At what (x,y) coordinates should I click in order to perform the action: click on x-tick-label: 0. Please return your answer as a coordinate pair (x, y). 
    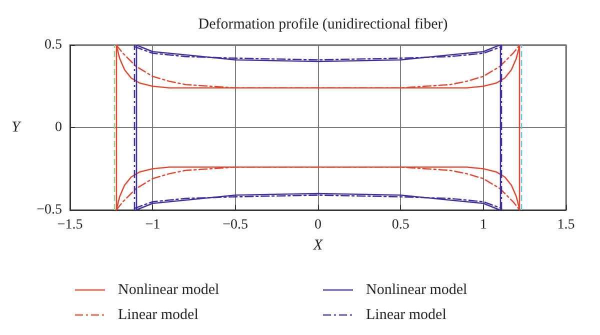
    Looking at the image, I should click on (318, 225).